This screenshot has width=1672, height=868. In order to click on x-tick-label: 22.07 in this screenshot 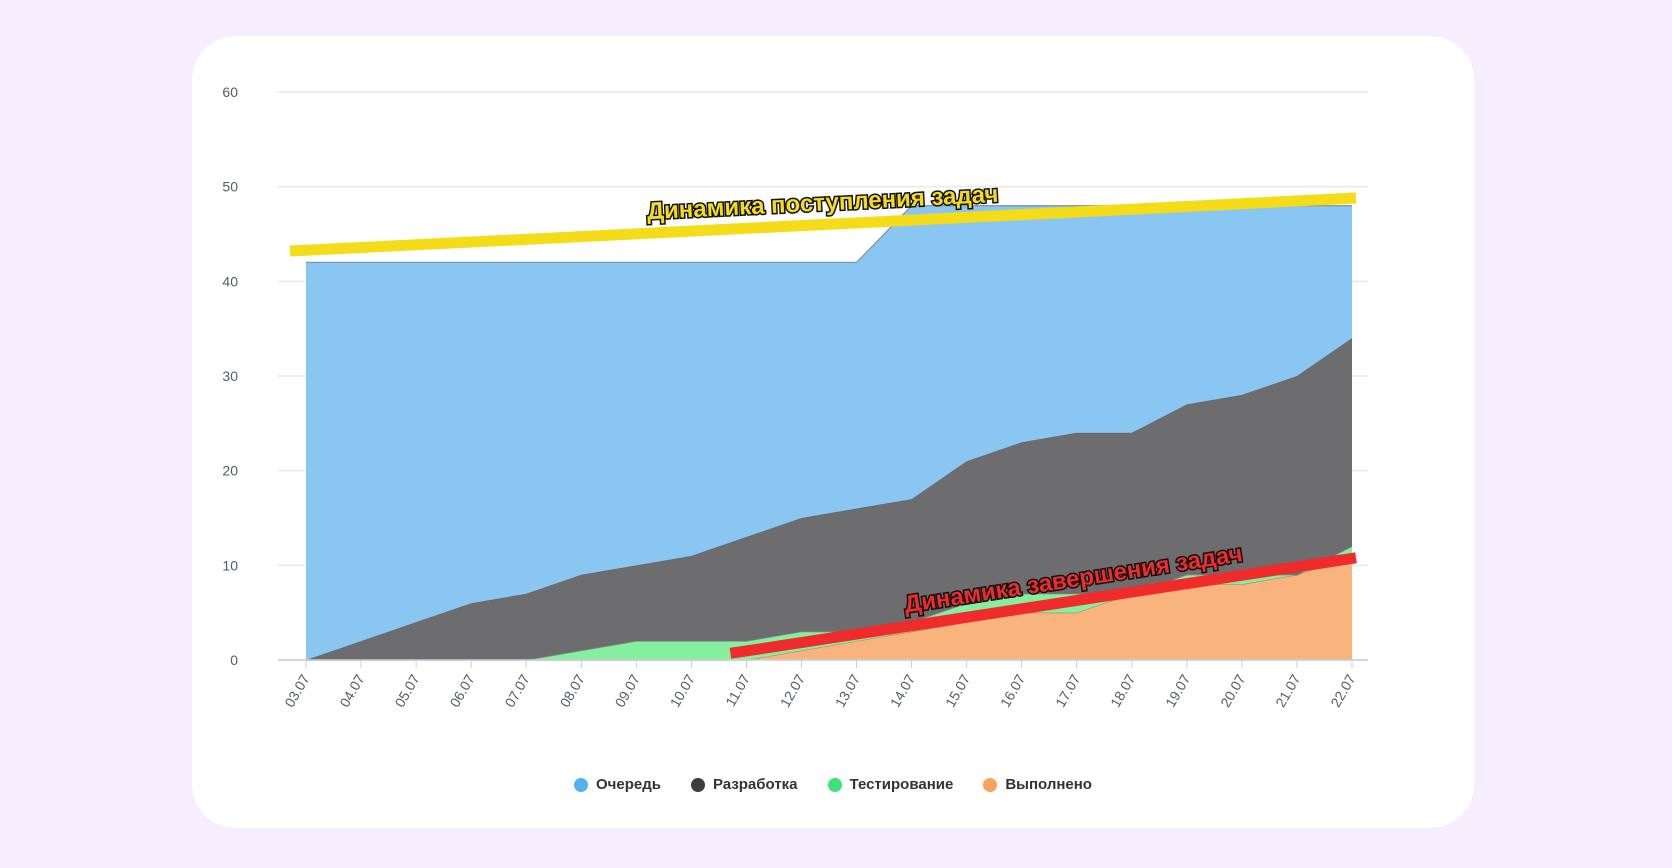, I will do `click(1342, 690)`.